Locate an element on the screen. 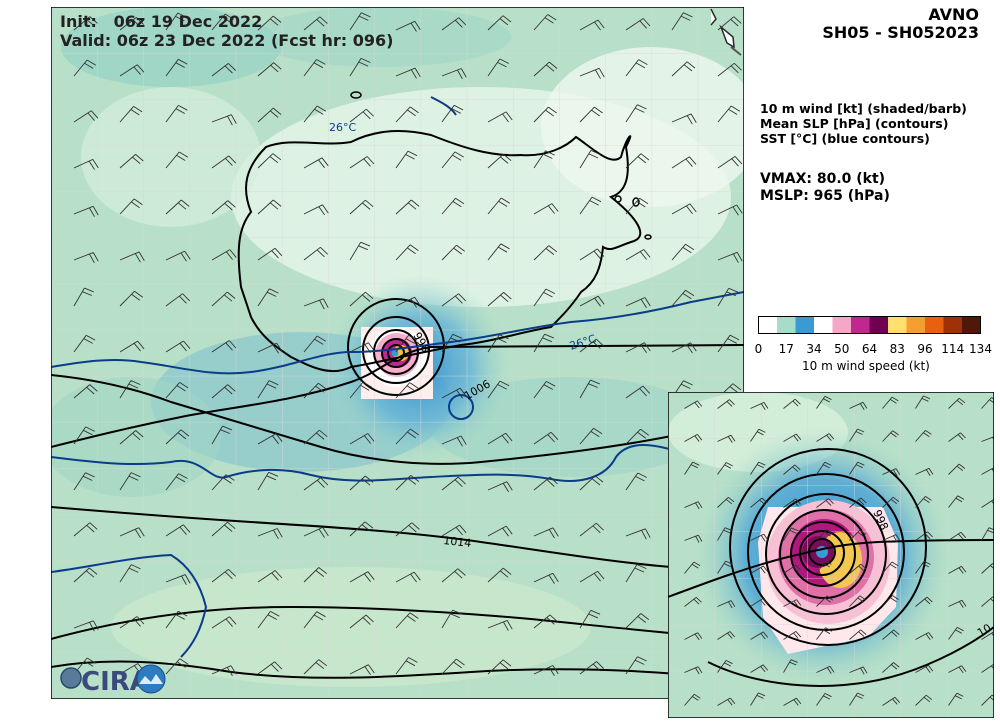  colorbar-tick: 17 is located at coordinates (786, 349).